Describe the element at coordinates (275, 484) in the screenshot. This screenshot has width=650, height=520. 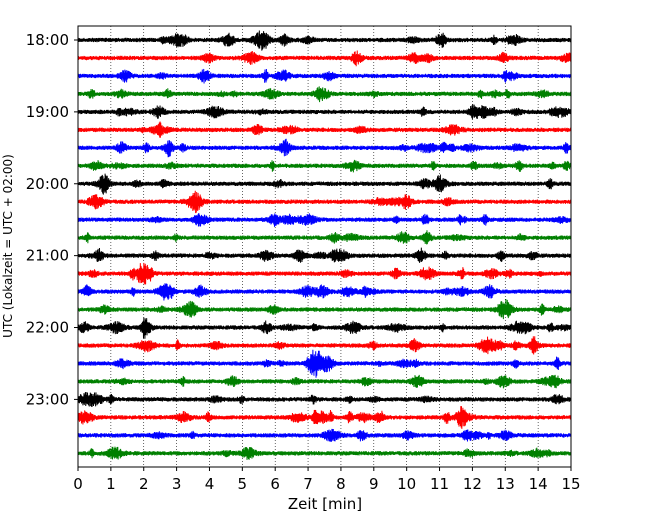
I see `x-tick-label: 6` at that location.